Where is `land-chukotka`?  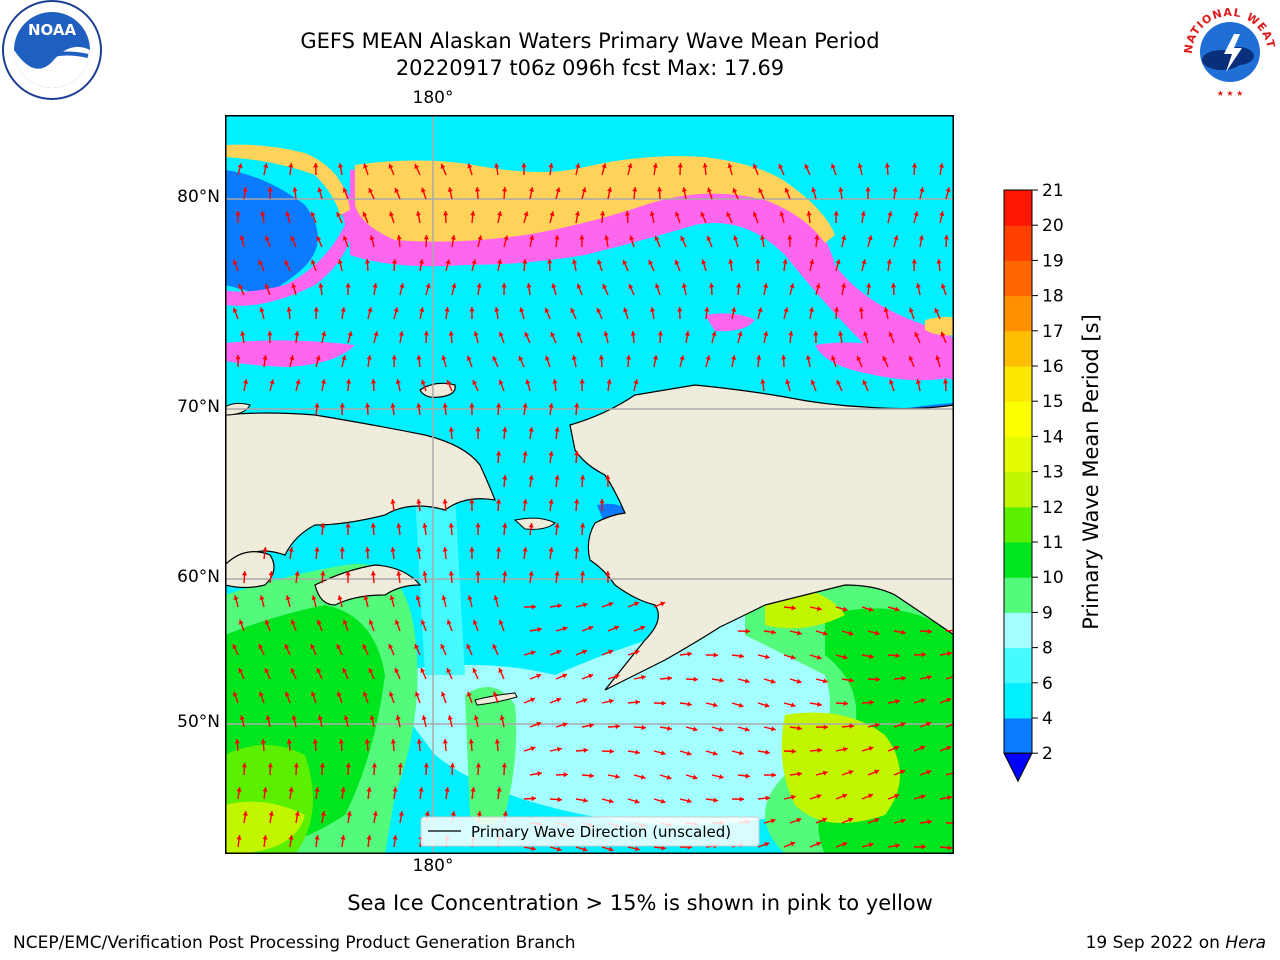 land-chukotka is located at coordinates (360, 489).